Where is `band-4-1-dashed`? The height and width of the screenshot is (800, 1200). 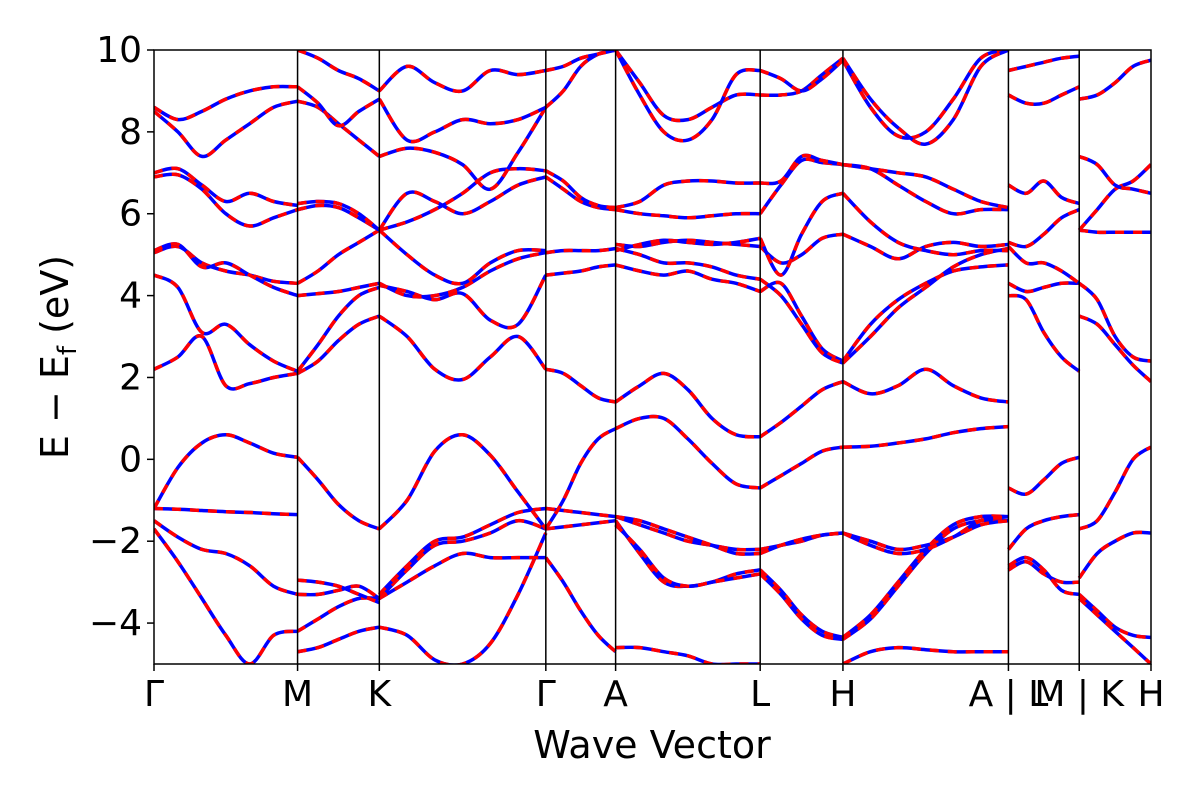
band-4-1-dashed is located at coordinates (687, 556).